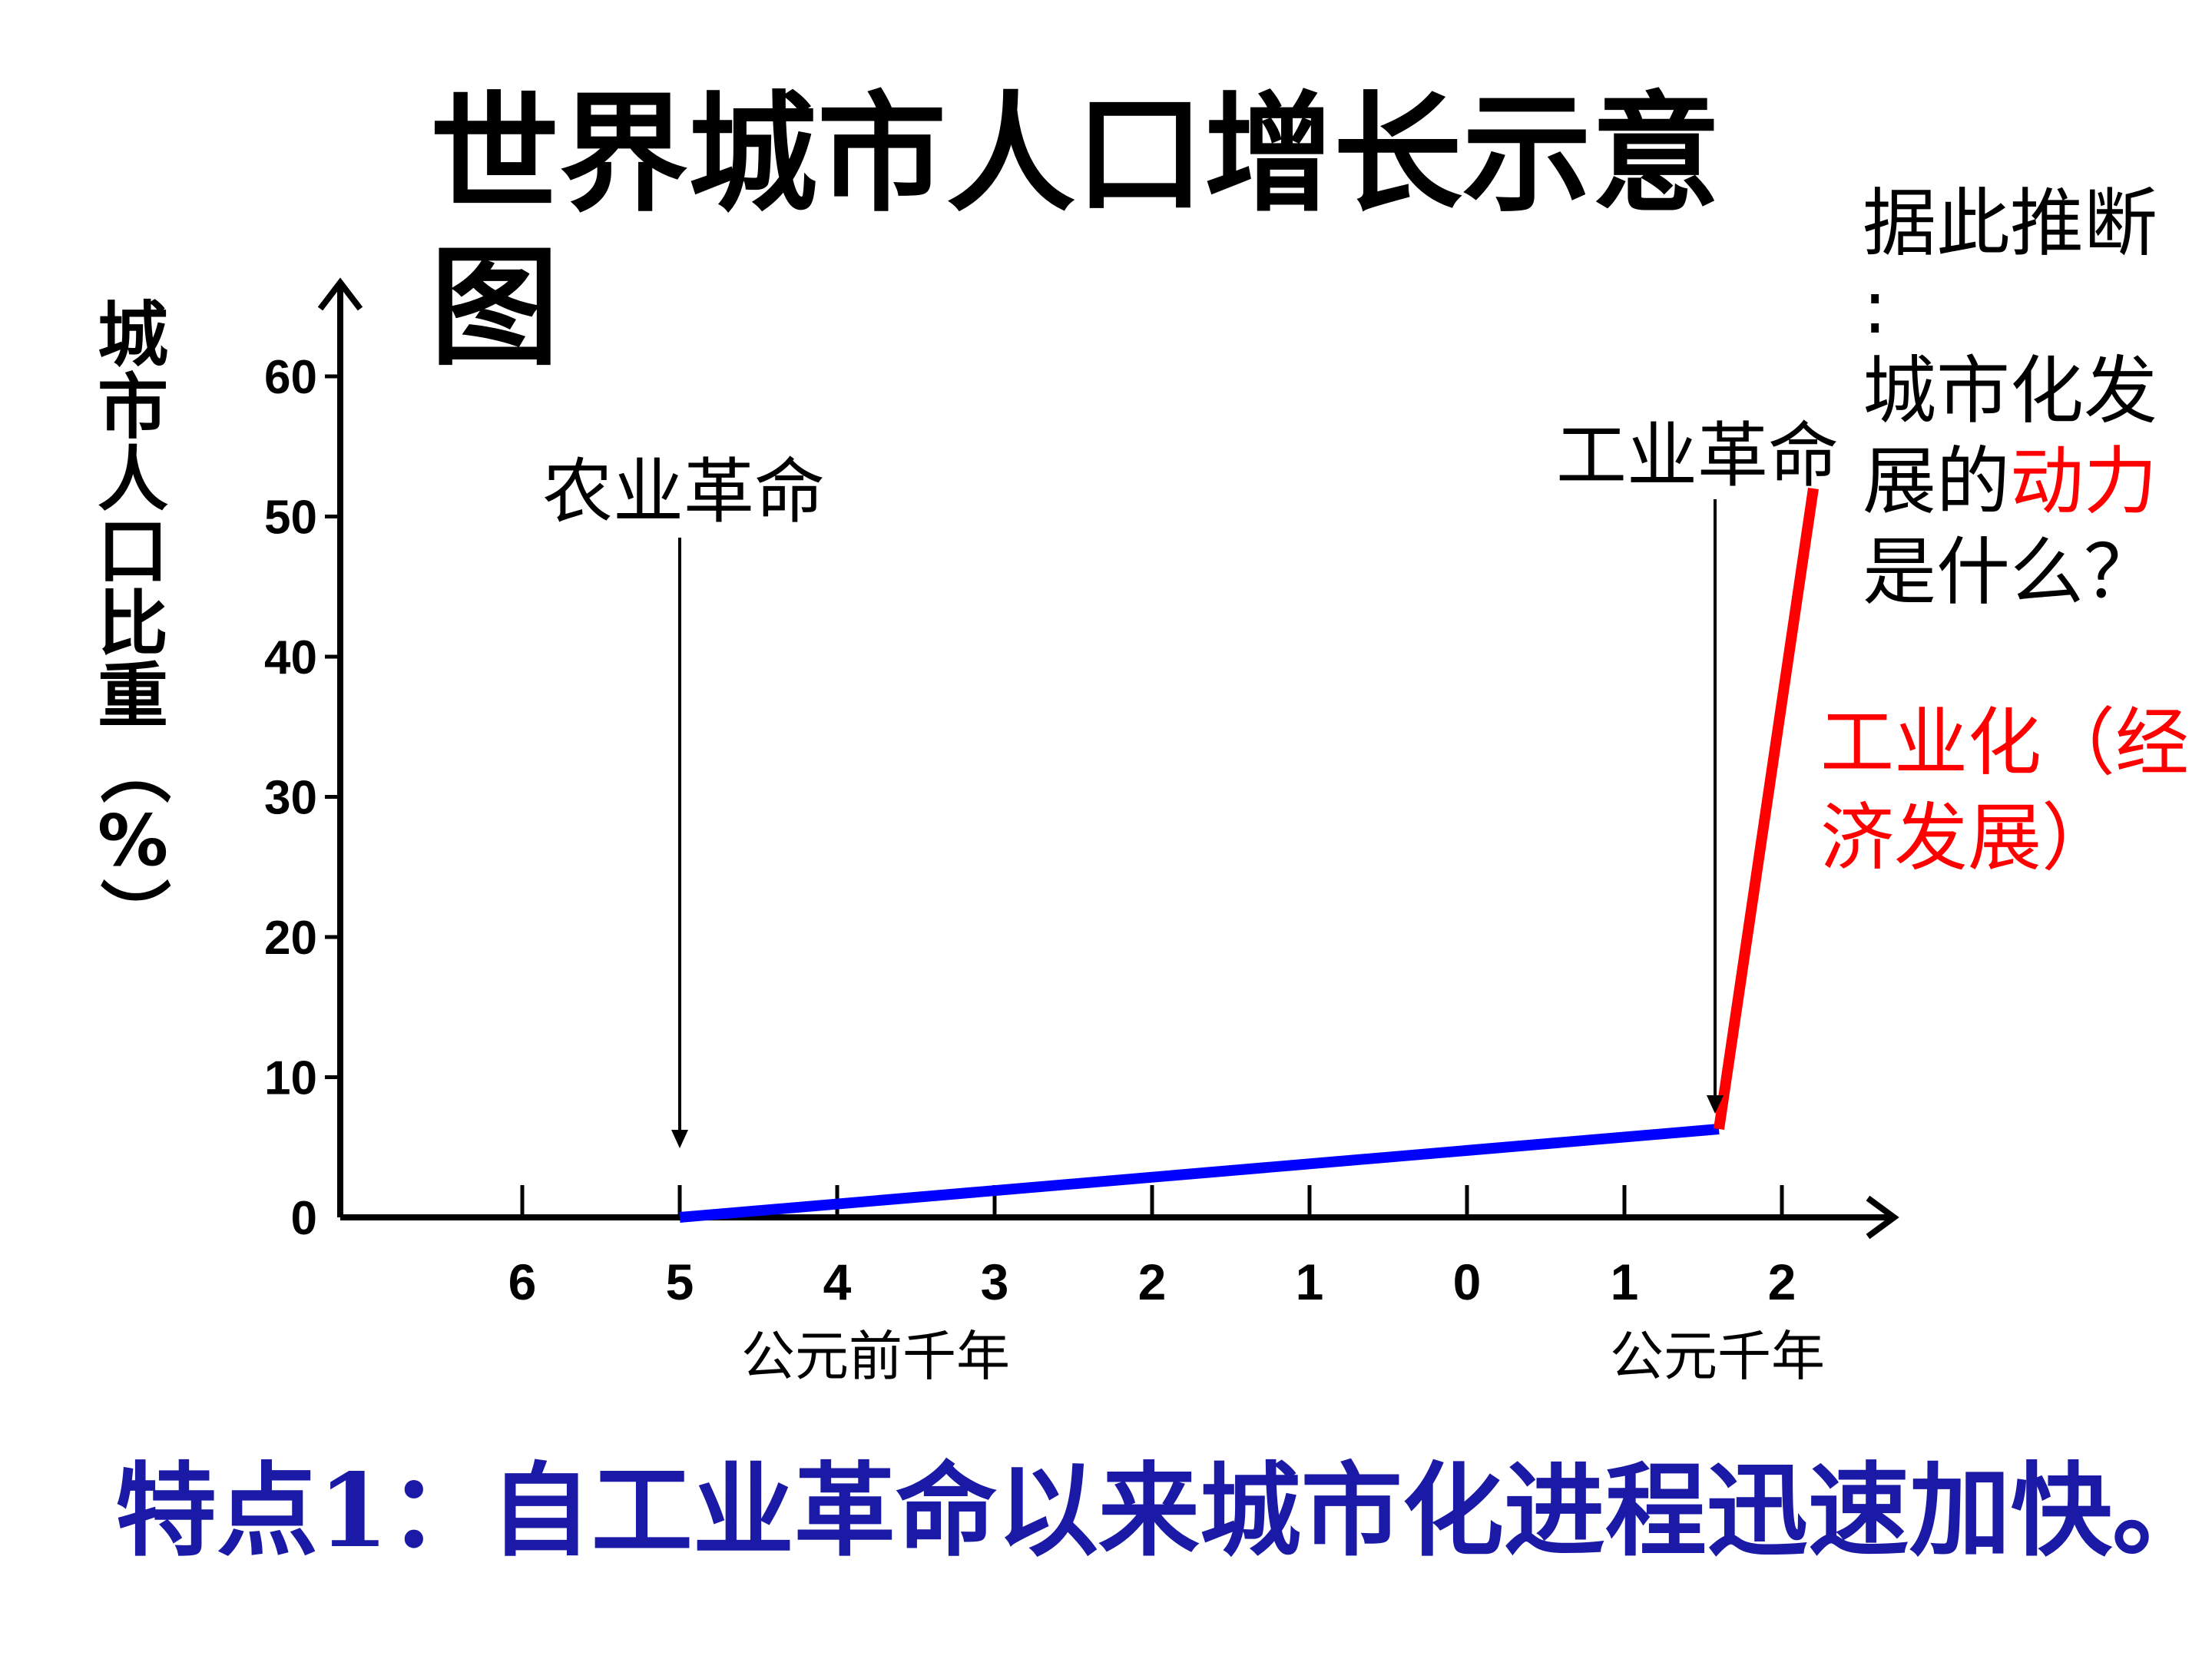 The height and width of the screenshot is (1659, 2212). I want to click on x-tick-label: 6, so click(523, 1281).